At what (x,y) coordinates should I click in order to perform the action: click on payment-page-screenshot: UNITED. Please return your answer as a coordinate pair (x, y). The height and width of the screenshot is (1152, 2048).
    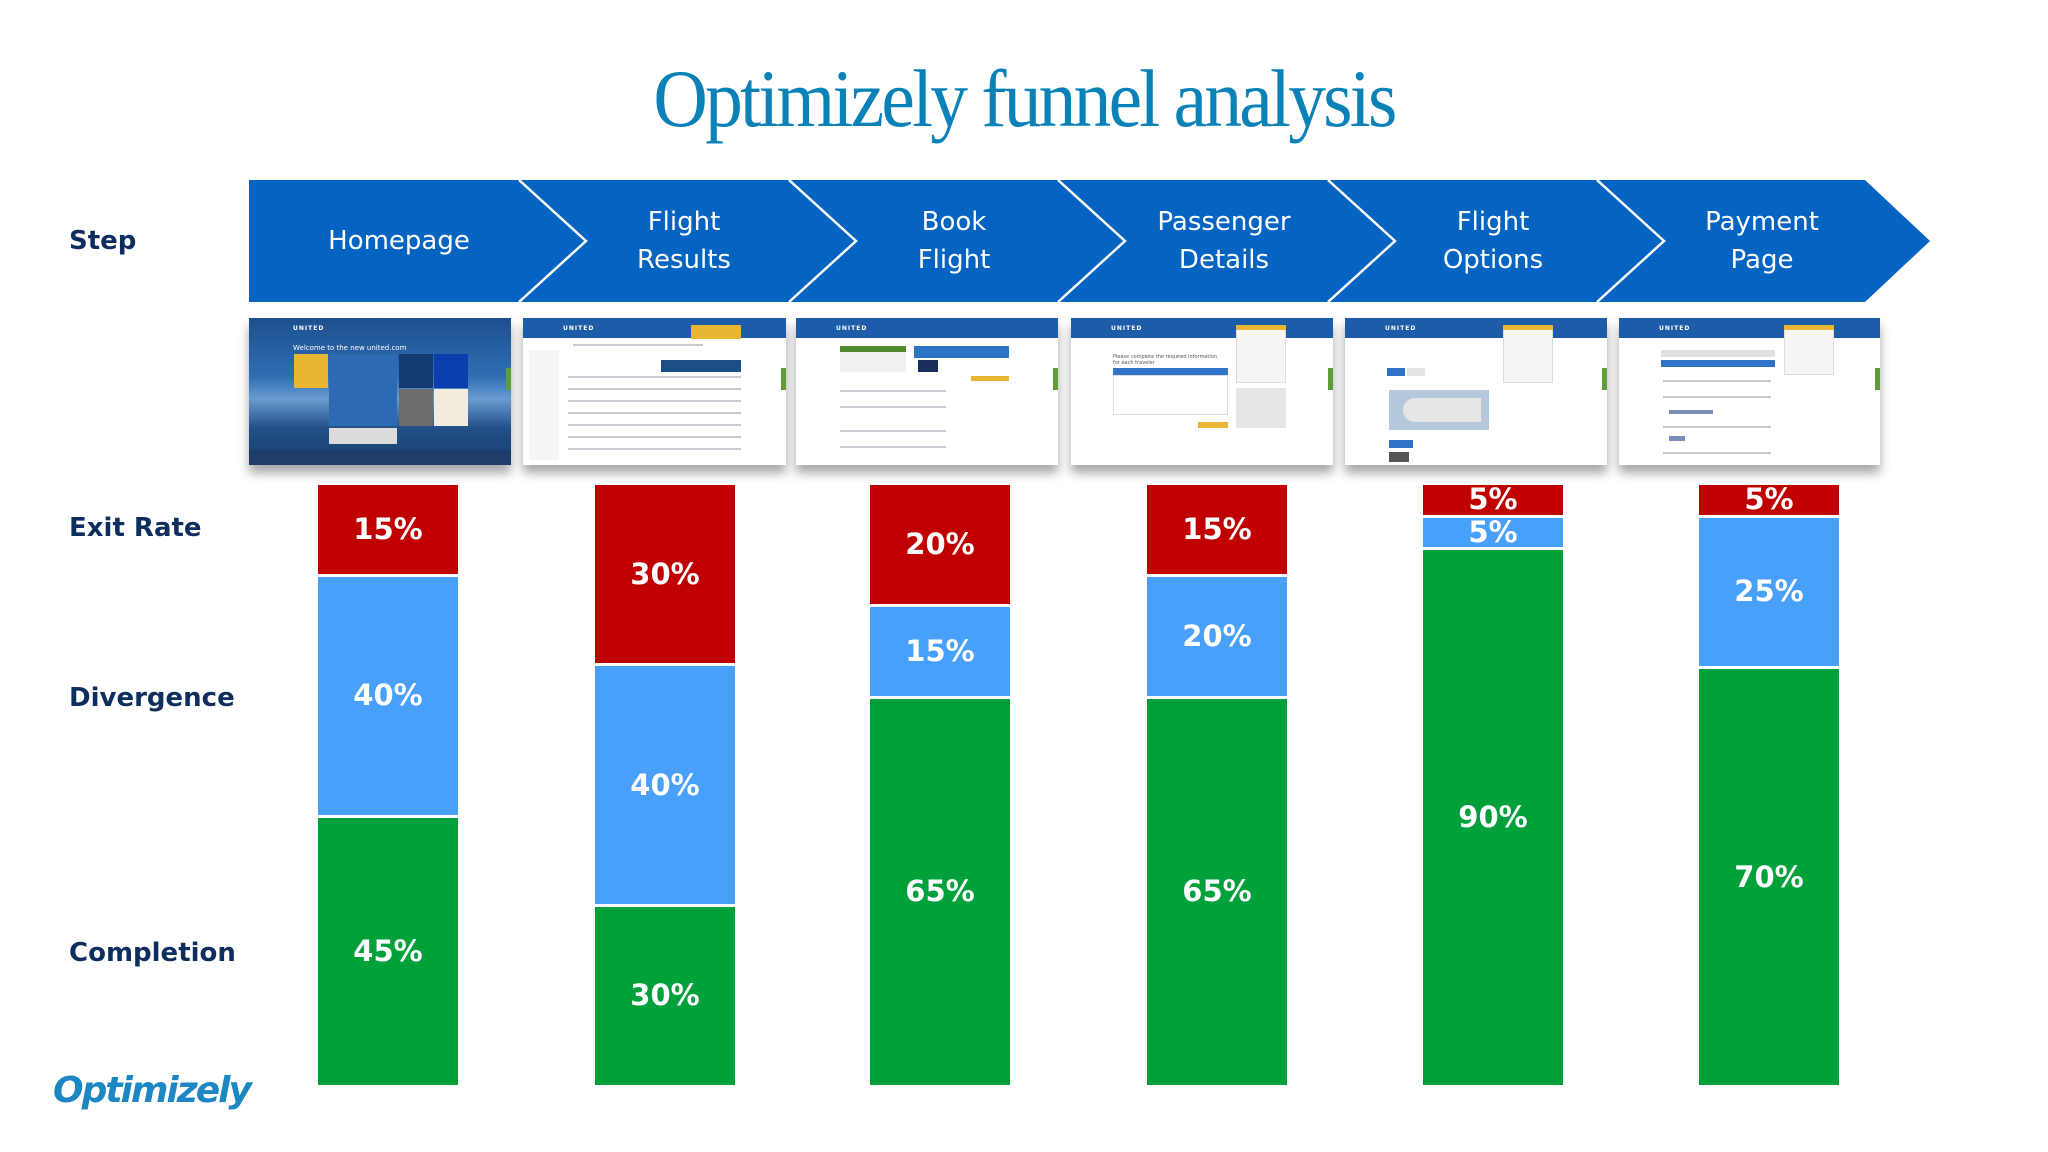
    Looking at the image, I should click on (1749, 391).